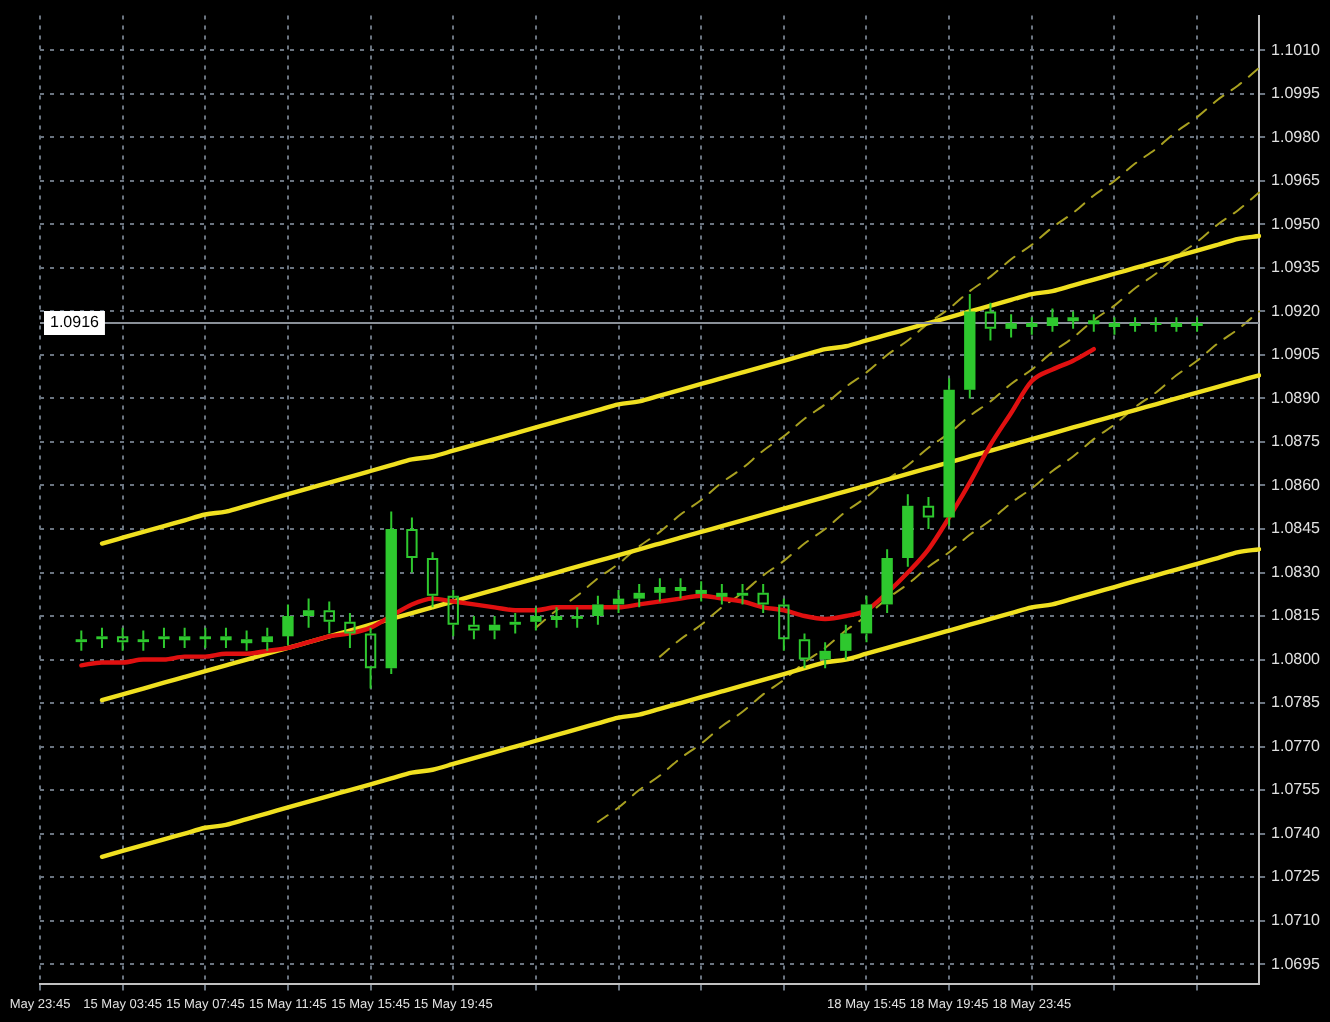 The image size is (1330, 1022). What do you see at coordinates (1296, 963) in the screenshot?
I see `y-tick-label: 1.0695` at bounding box center [1296, 963].